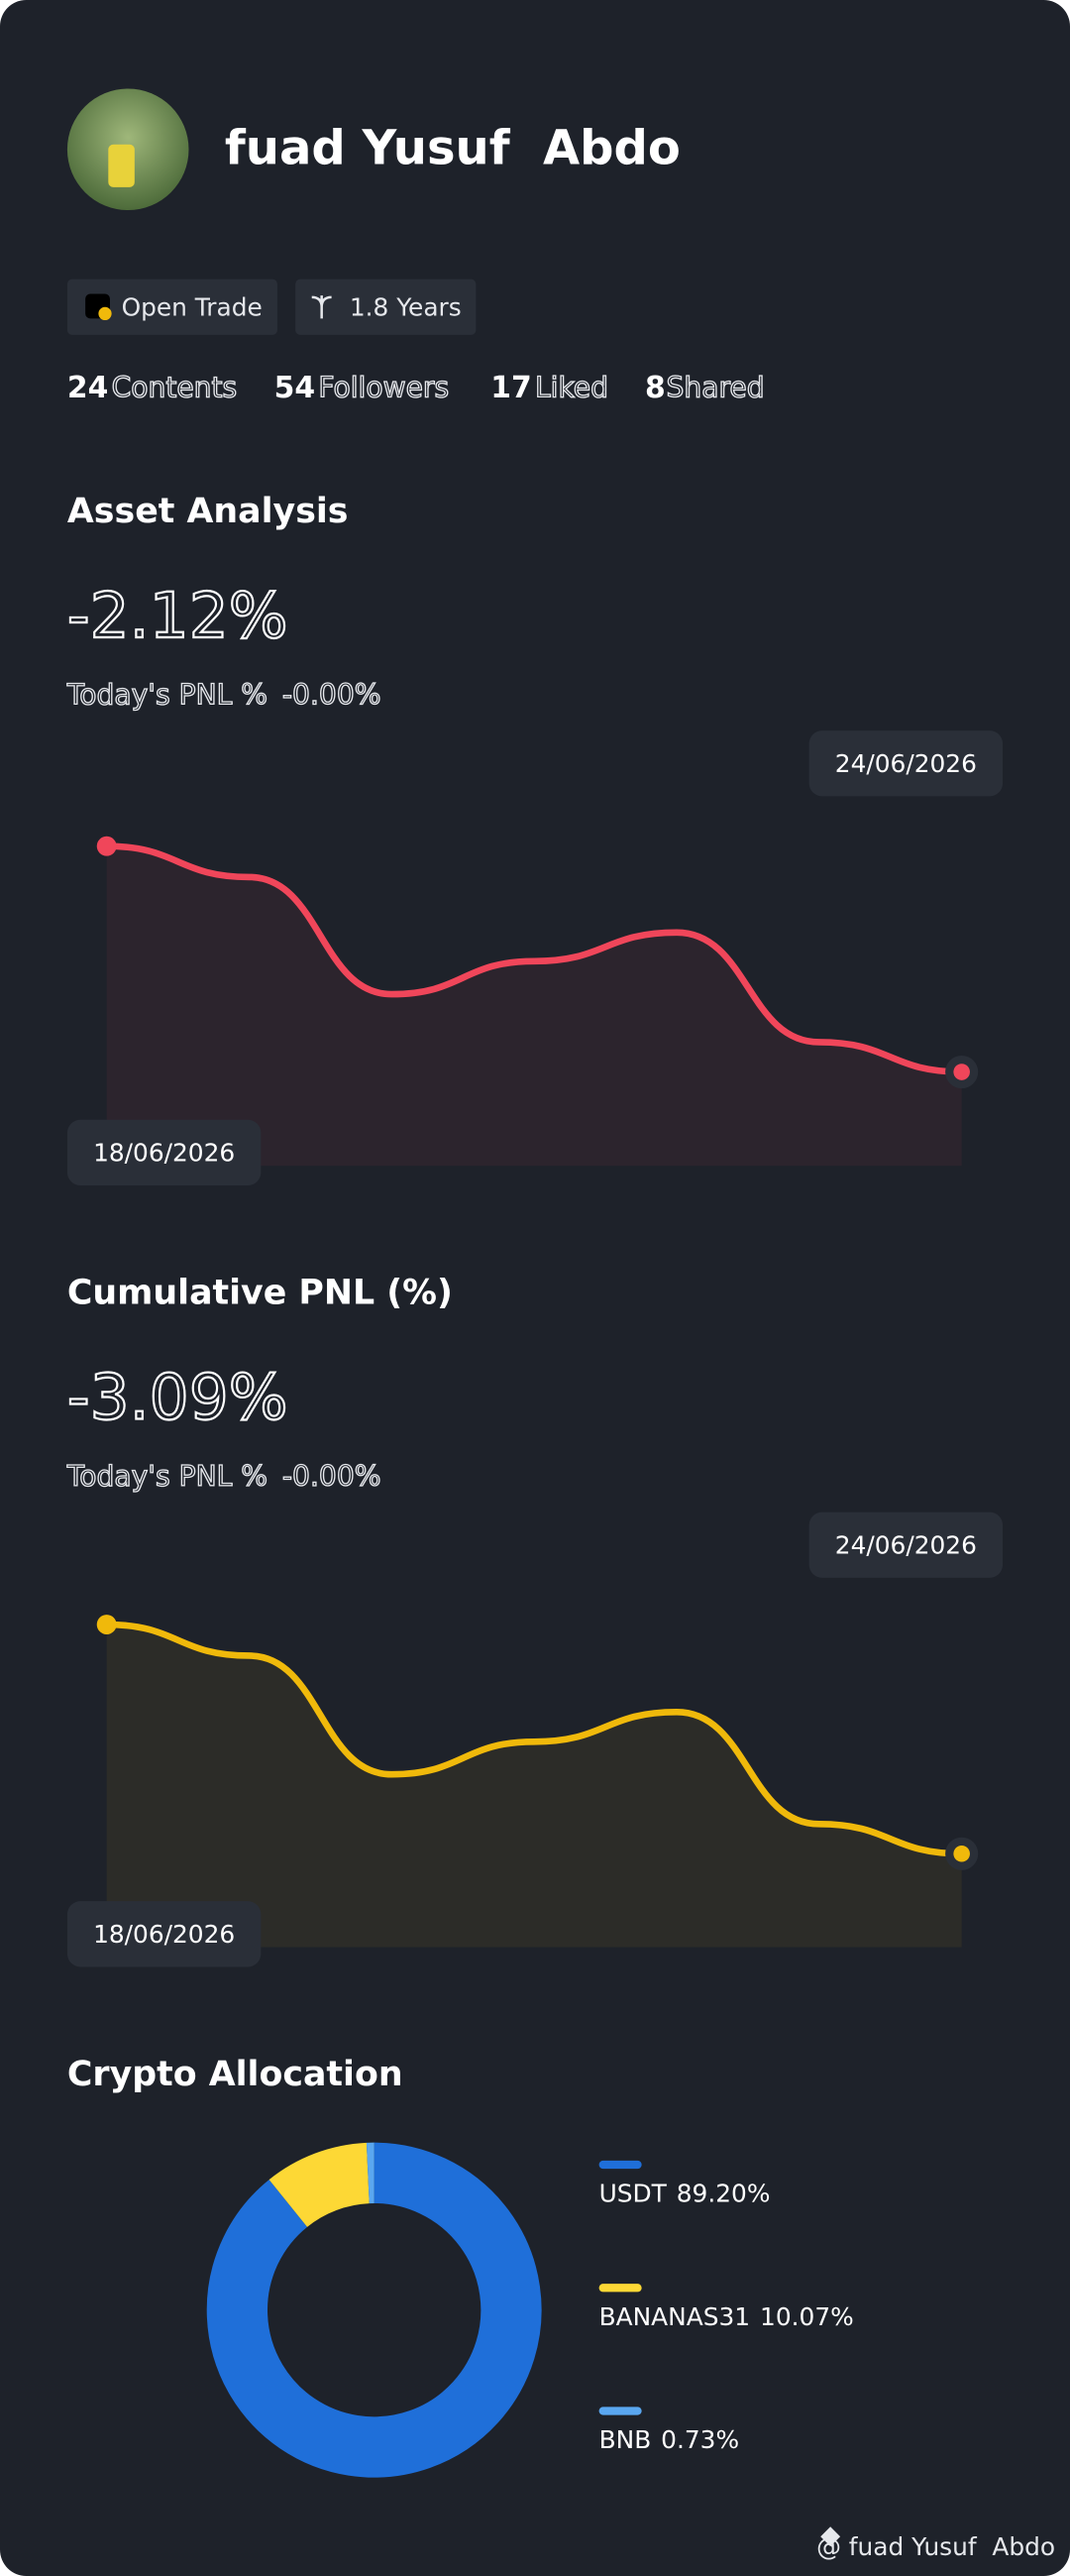 The width and height of the screenshot is (1070, 2576). Describe the element at coordinates (383, 388) in the screenshot. I see `stat-label: Followers` at that location.